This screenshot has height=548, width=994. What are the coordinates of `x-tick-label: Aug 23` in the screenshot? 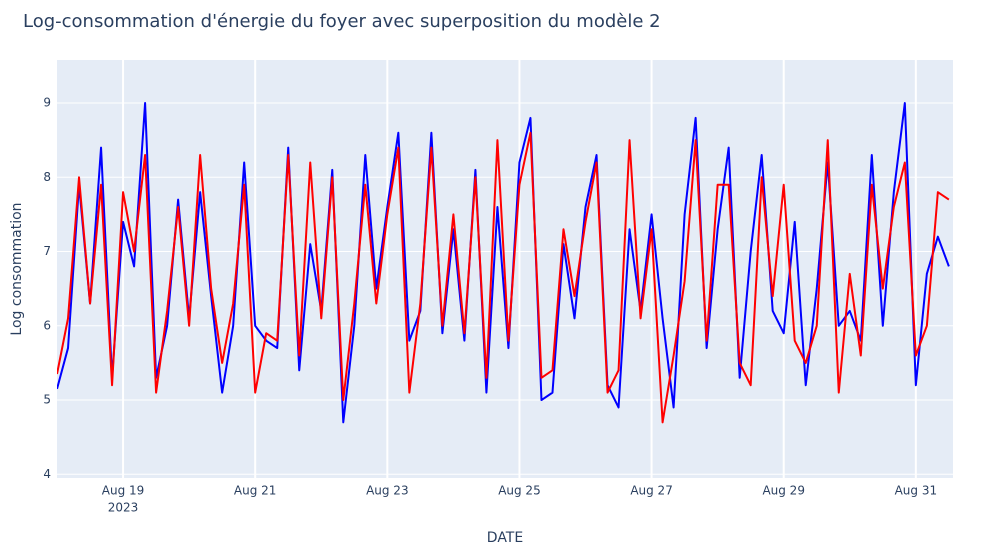 It's located at (387, 491).